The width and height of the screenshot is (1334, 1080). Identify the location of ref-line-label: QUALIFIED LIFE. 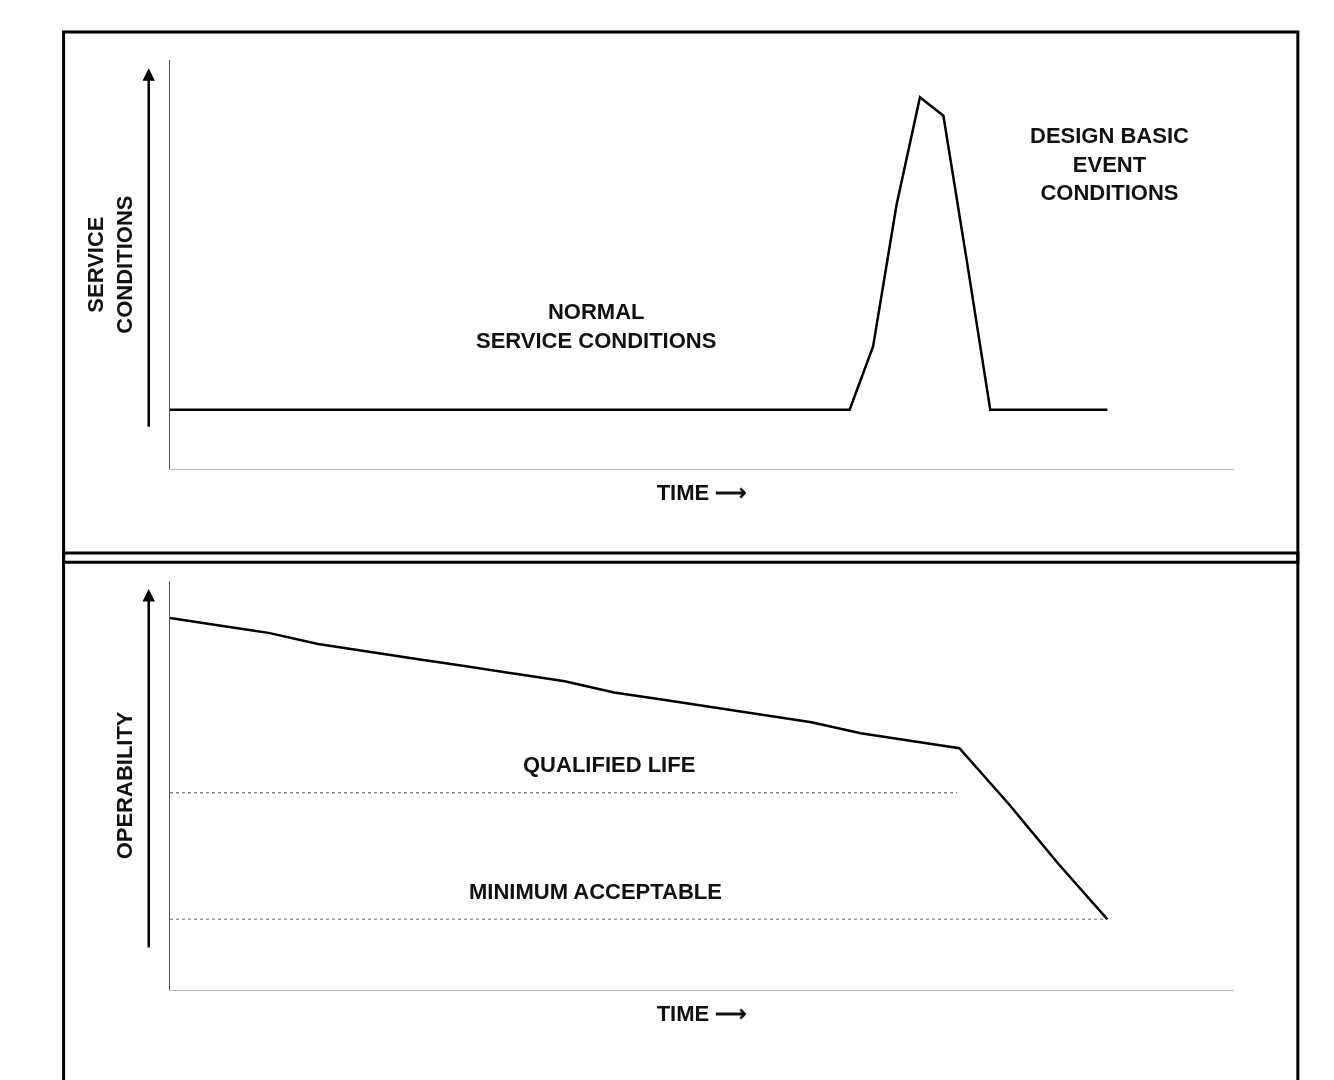
(609, 764).